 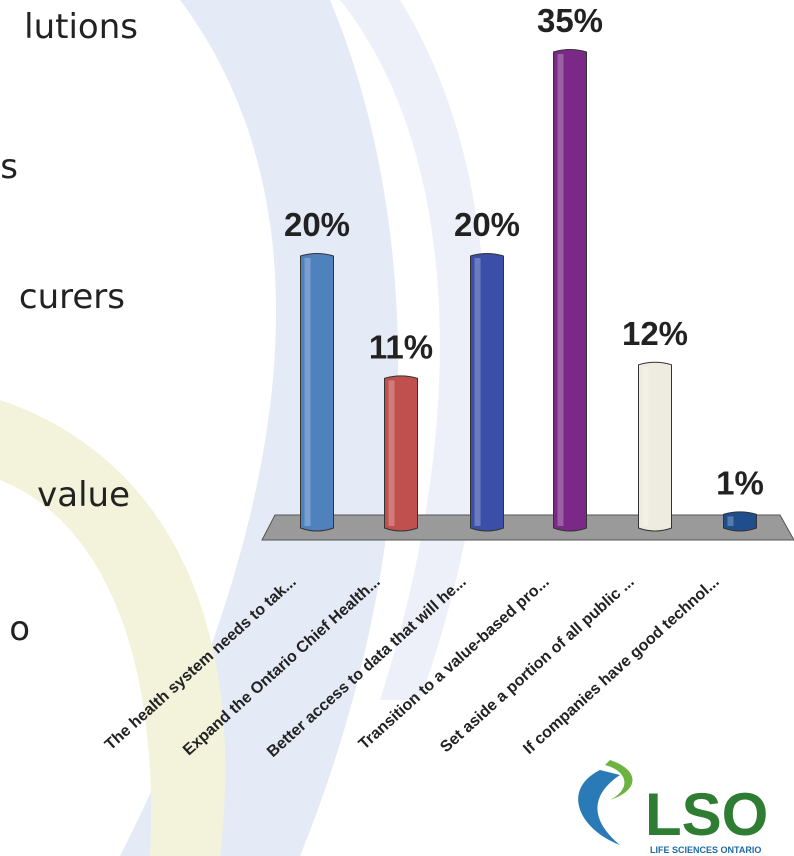 I want to click on logo-name: LSO, so click(x=706, y=814).